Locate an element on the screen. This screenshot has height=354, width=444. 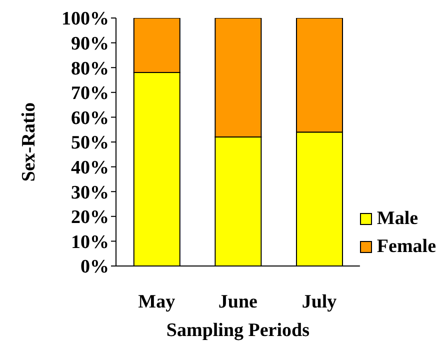
y-tick-label: 40% is located at coordinates (90, 168).